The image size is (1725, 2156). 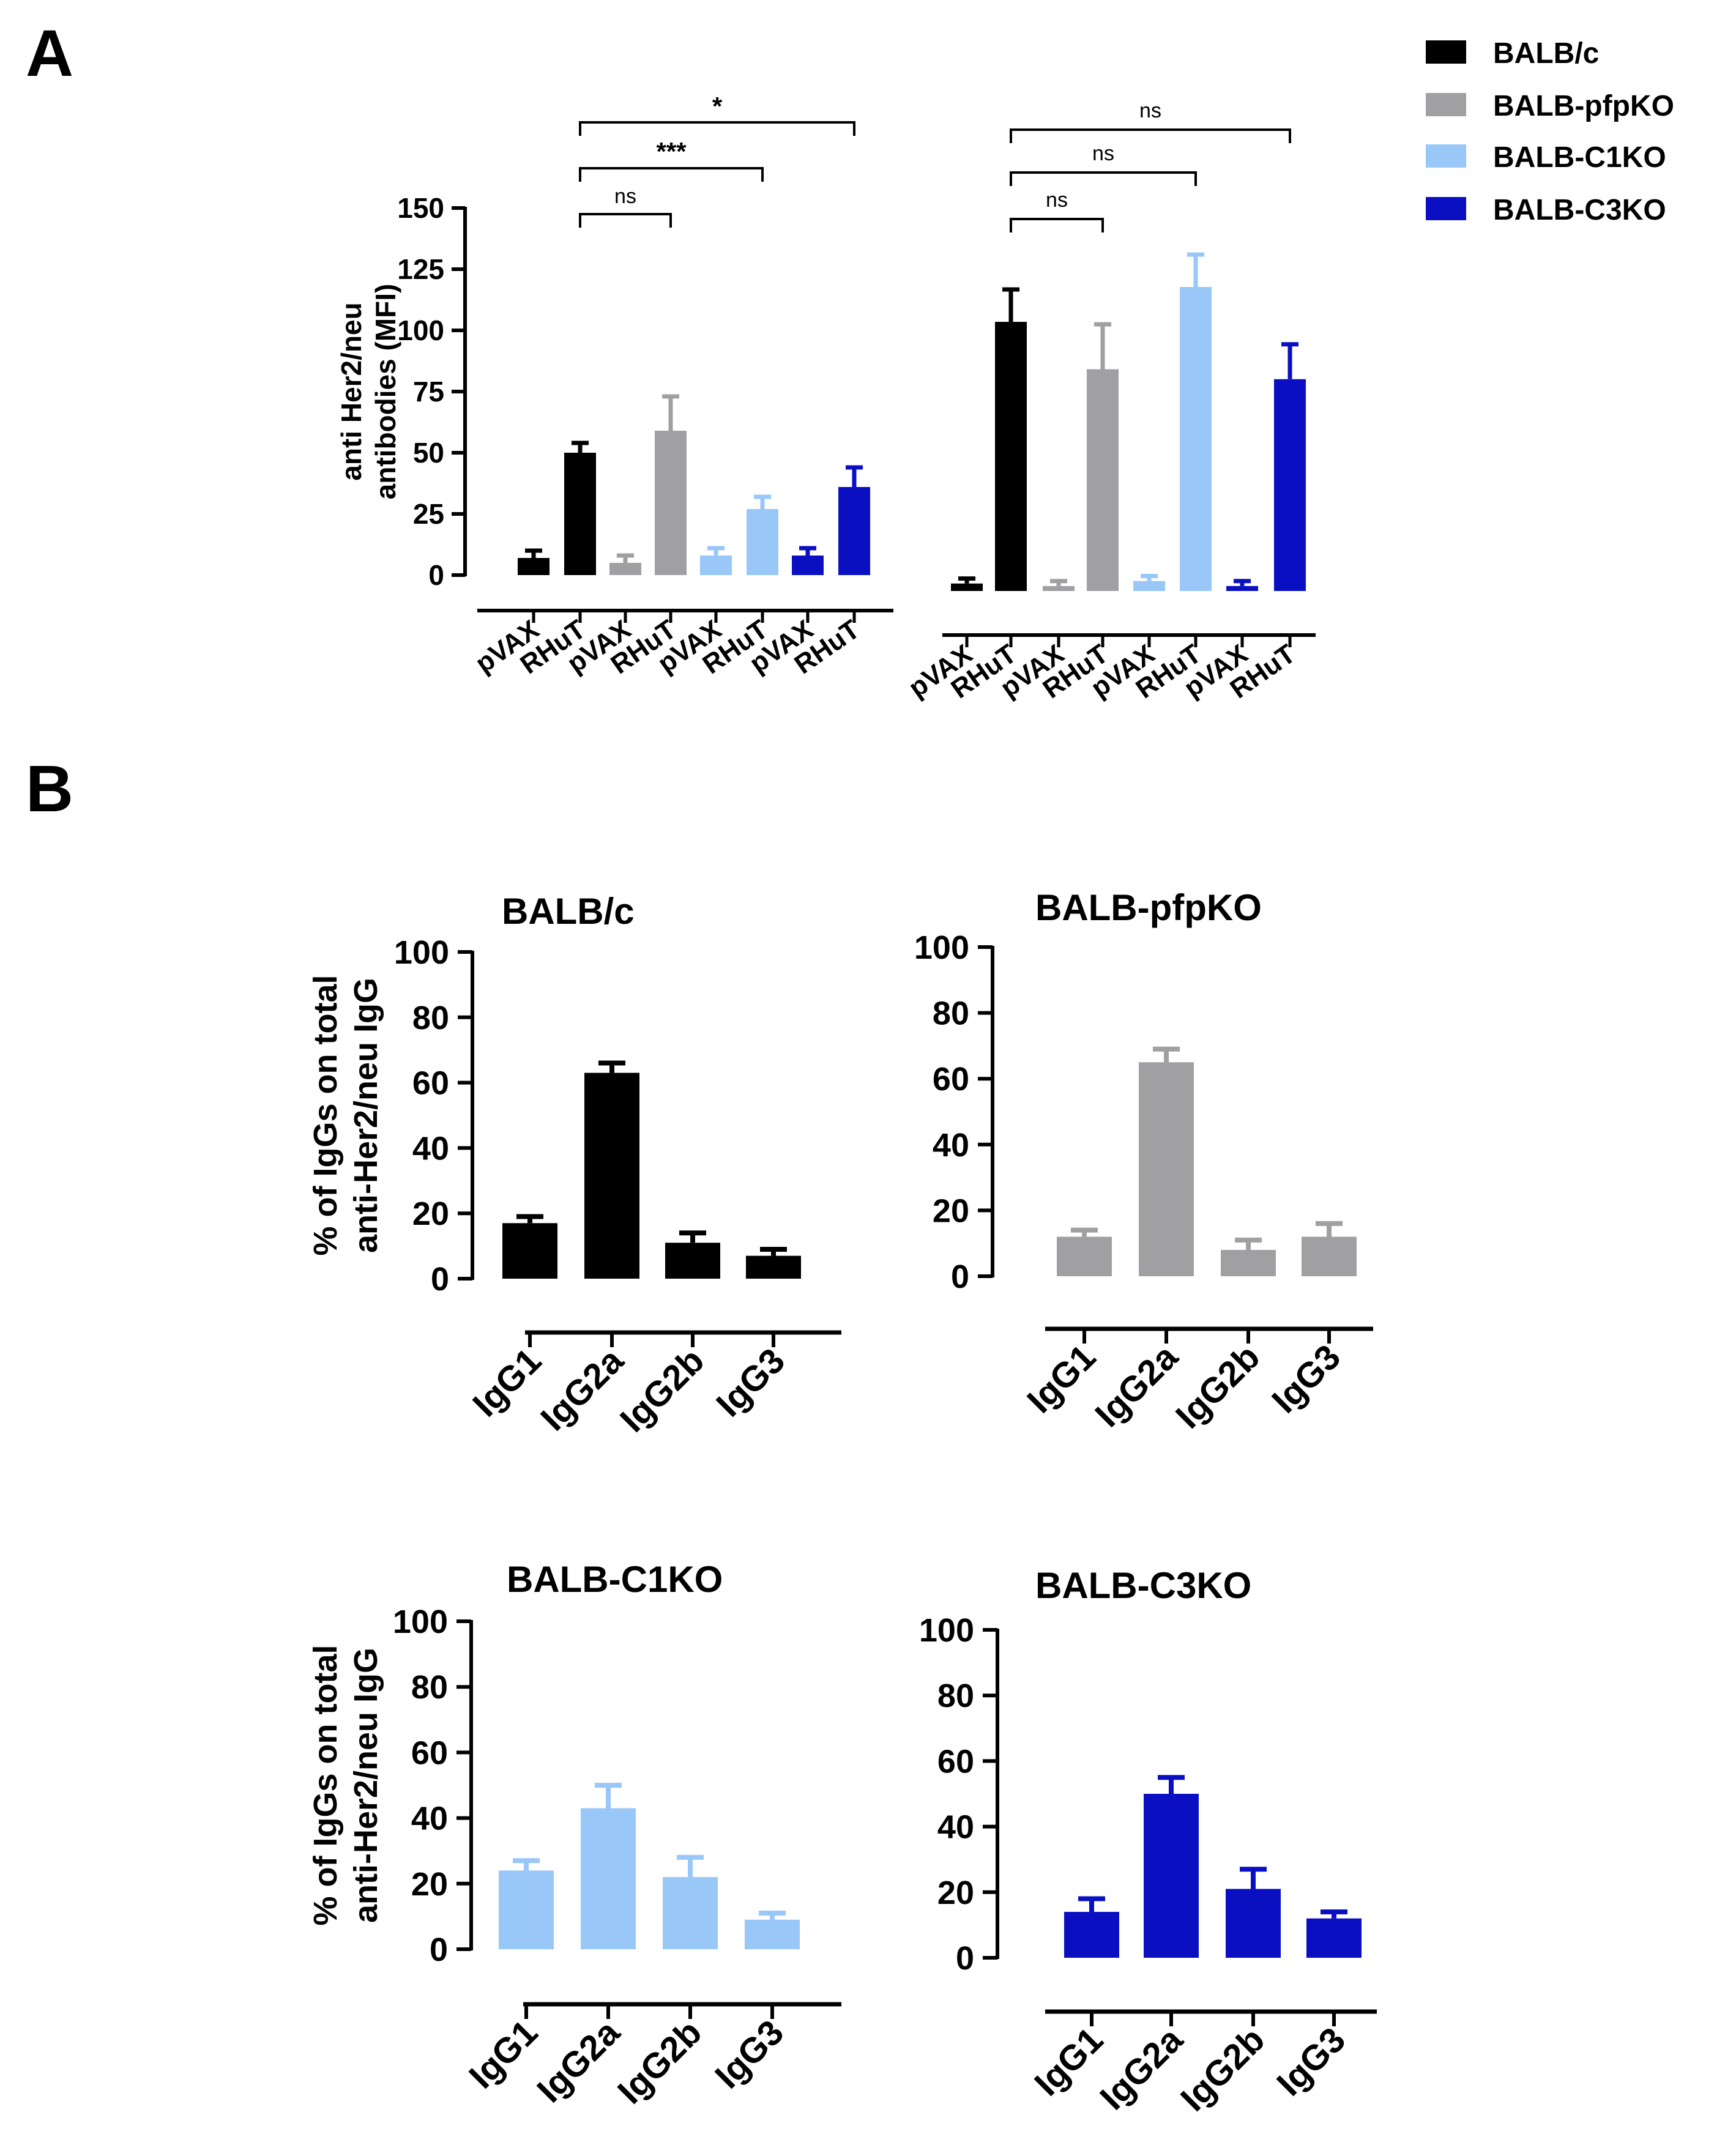 I want to click on significance-bracket-2: ns, so click(x=1103, y=164).